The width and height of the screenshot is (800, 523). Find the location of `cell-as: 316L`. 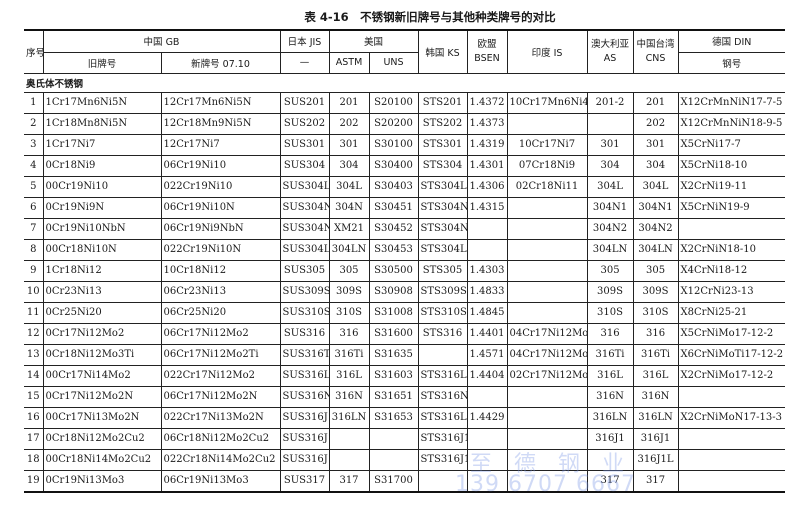

cell-as: 316L is located at coordinates (610, 375).